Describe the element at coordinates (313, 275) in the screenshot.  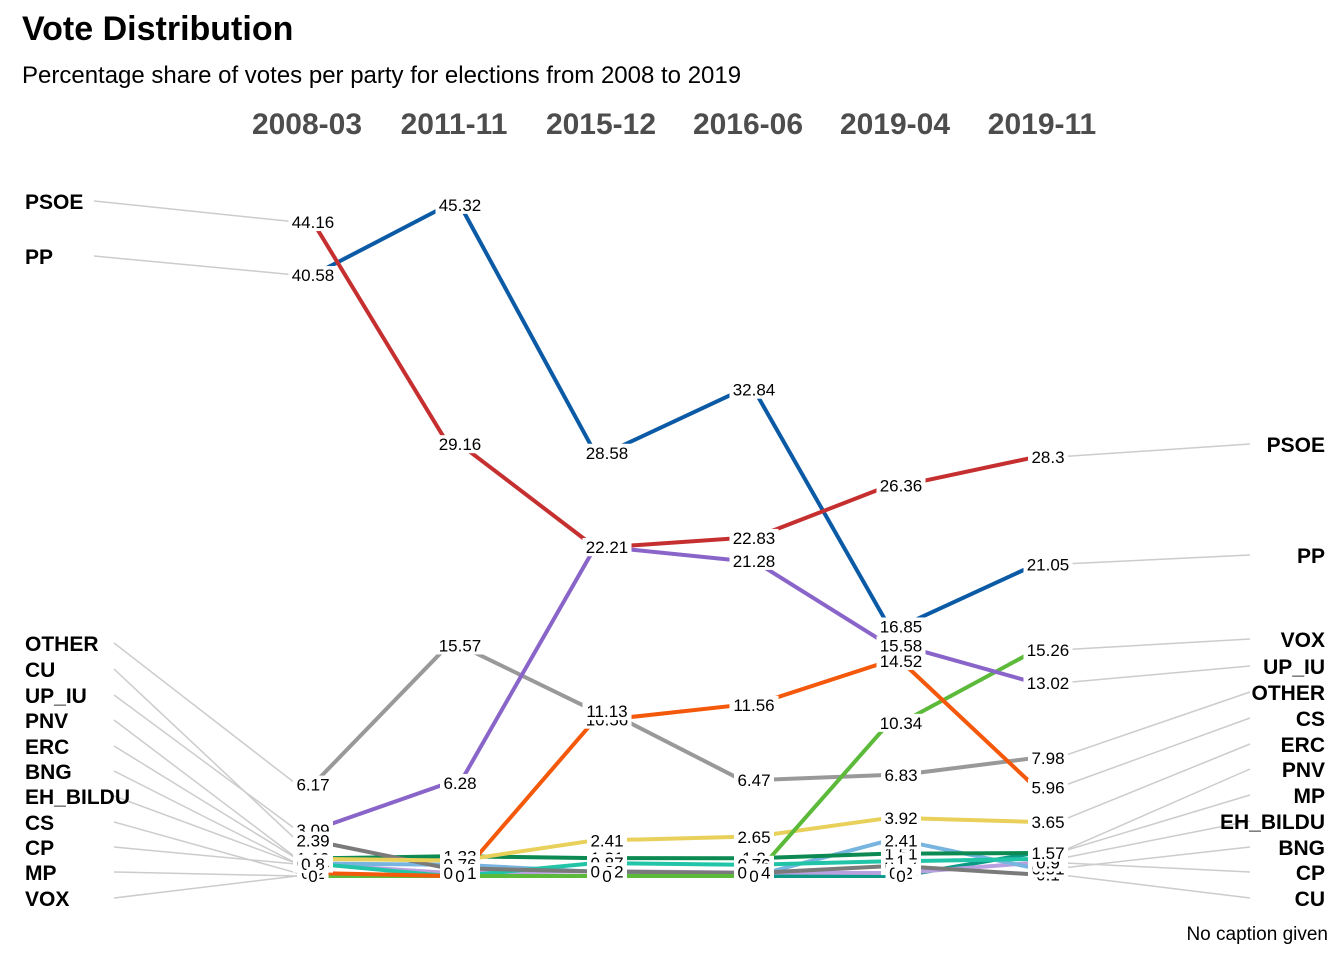
I see `value-label-pp-0: 40.58` at that location.